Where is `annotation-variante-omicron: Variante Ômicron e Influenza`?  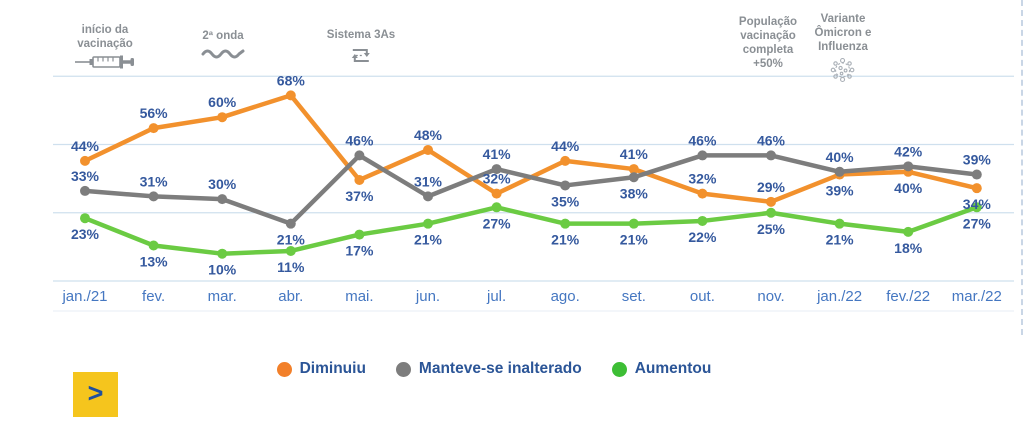
annotation-variante-omicron: Variante Ômicron e Influenza is located at coordinates (843, 47).